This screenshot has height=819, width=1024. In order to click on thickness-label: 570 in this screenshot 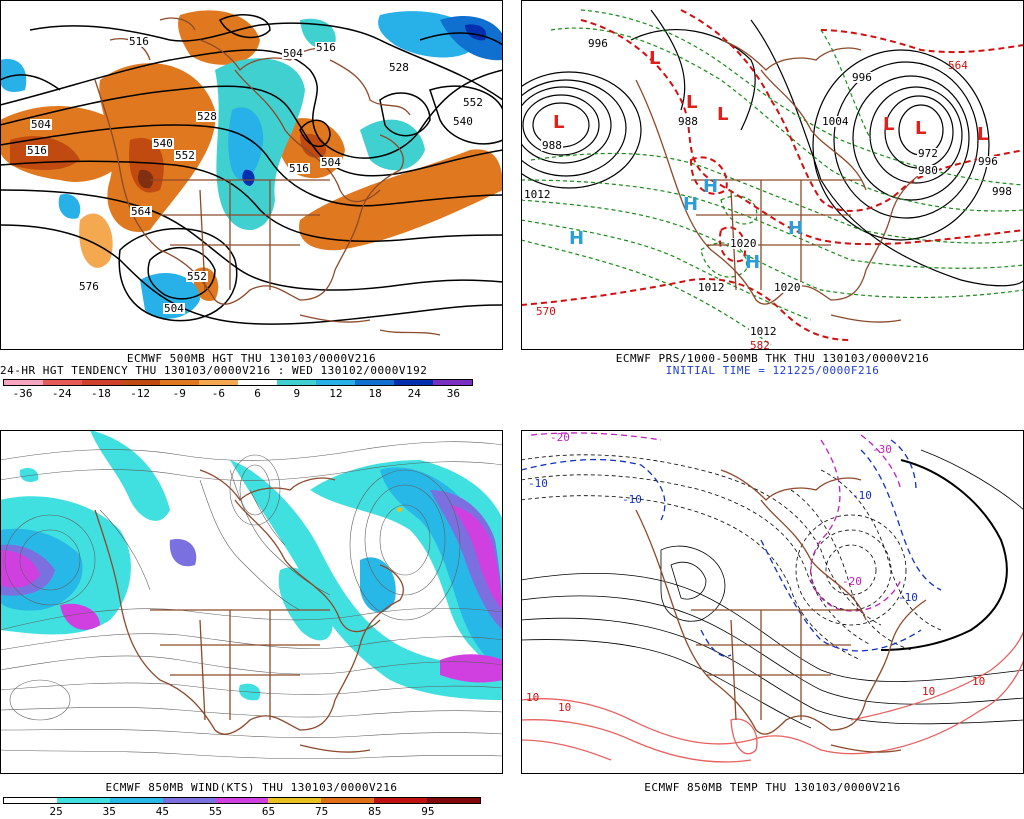, I will do `click(546, 311)`.